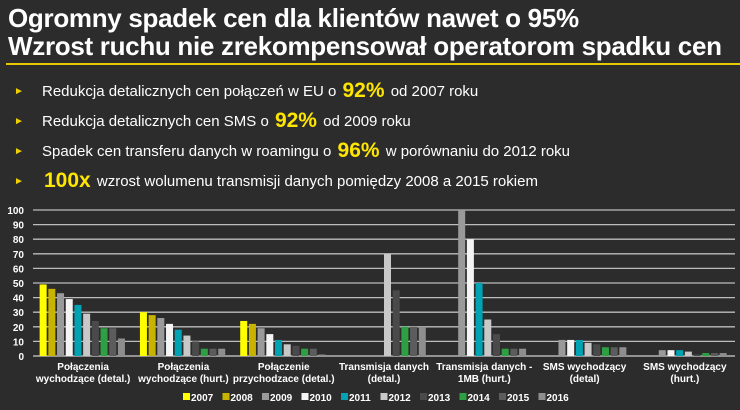  What do you see at coordinates (384, 396) in the screenshot?
I see `legend-swatch-2012` at bounding box center [384, 396].